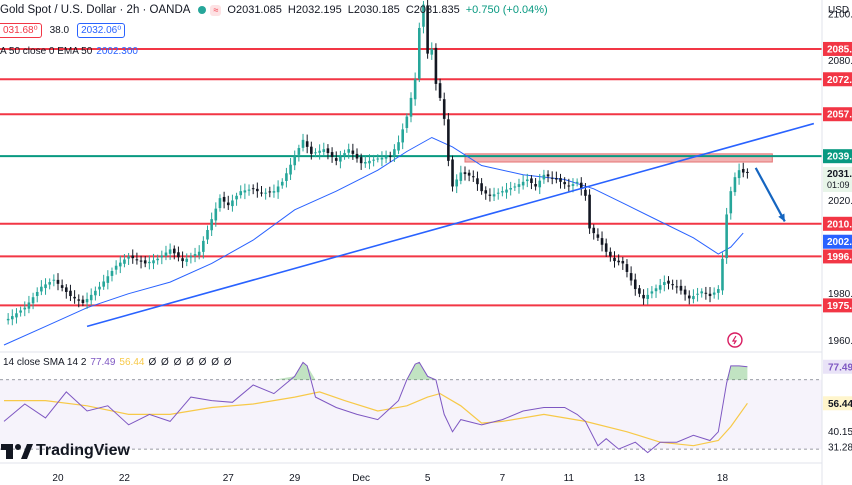 The height and width of the screenshot is (485, 852). What do you see at coordinates (132, 362) in the screenshot?
I see `rsi-sma-value: 56.44` at bounding box center [132, 362].